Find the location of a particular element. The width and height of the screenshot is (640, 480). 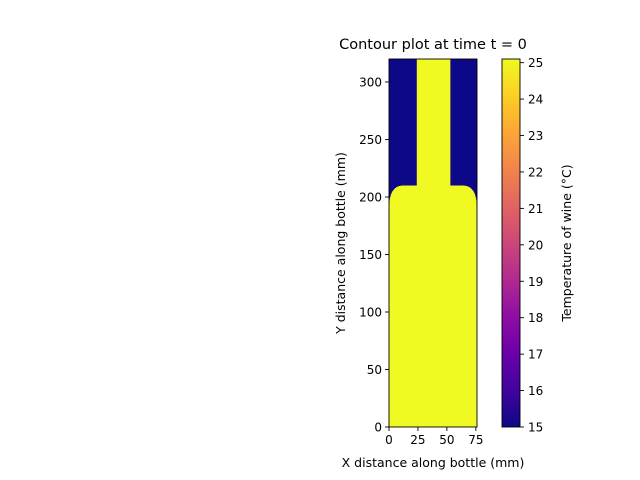

colorbar-tick-label: 19 is located at coordinates (535, 282).